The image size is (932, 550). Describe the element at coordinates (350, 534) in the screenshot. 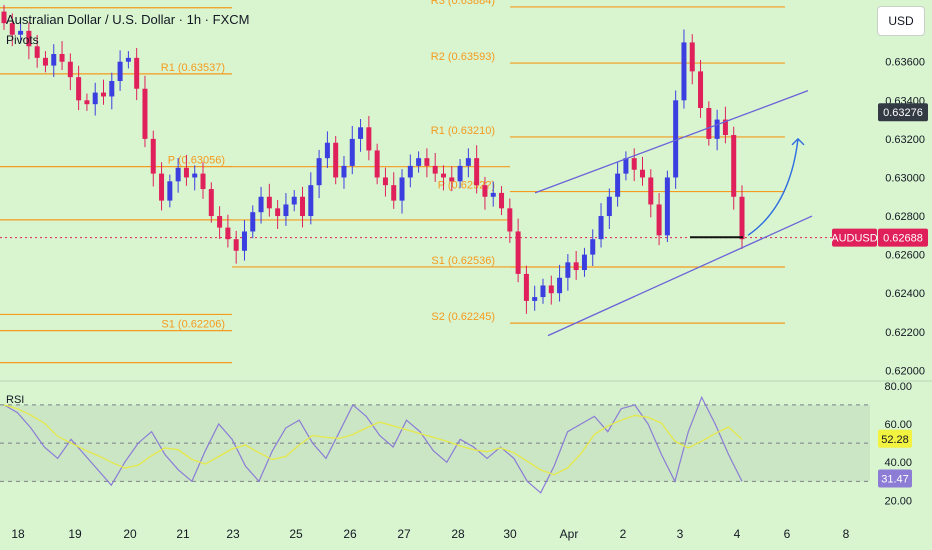

I see `time-tick-label: 26` at that location.